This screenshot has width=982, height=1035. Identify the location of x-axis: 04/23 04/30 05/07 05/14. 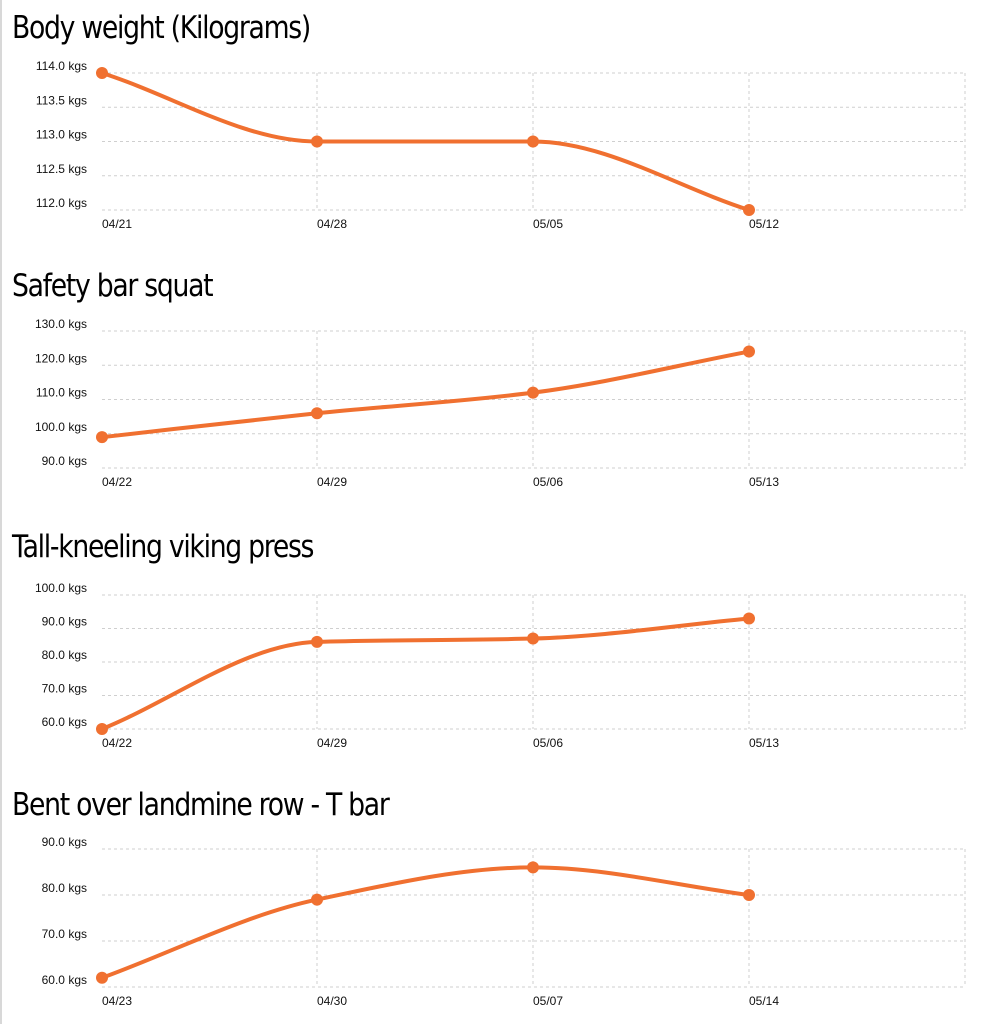
(440, 1001).